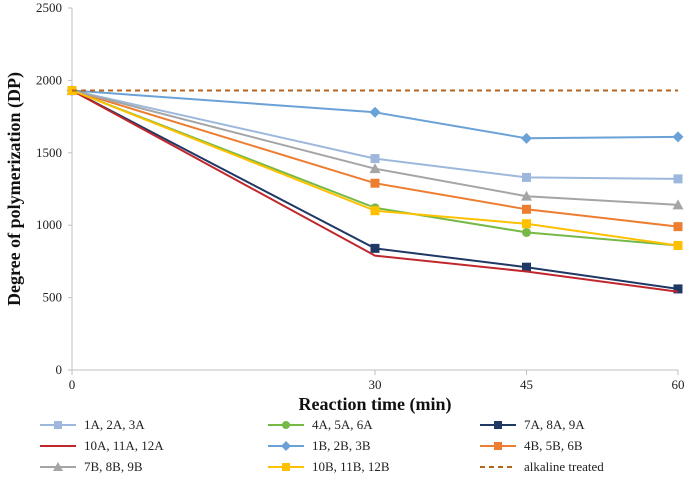 Image resolution: width=685 pixels, height=477 pixels. I want to click on legend-item: alkaline treated, so click(542, 466).